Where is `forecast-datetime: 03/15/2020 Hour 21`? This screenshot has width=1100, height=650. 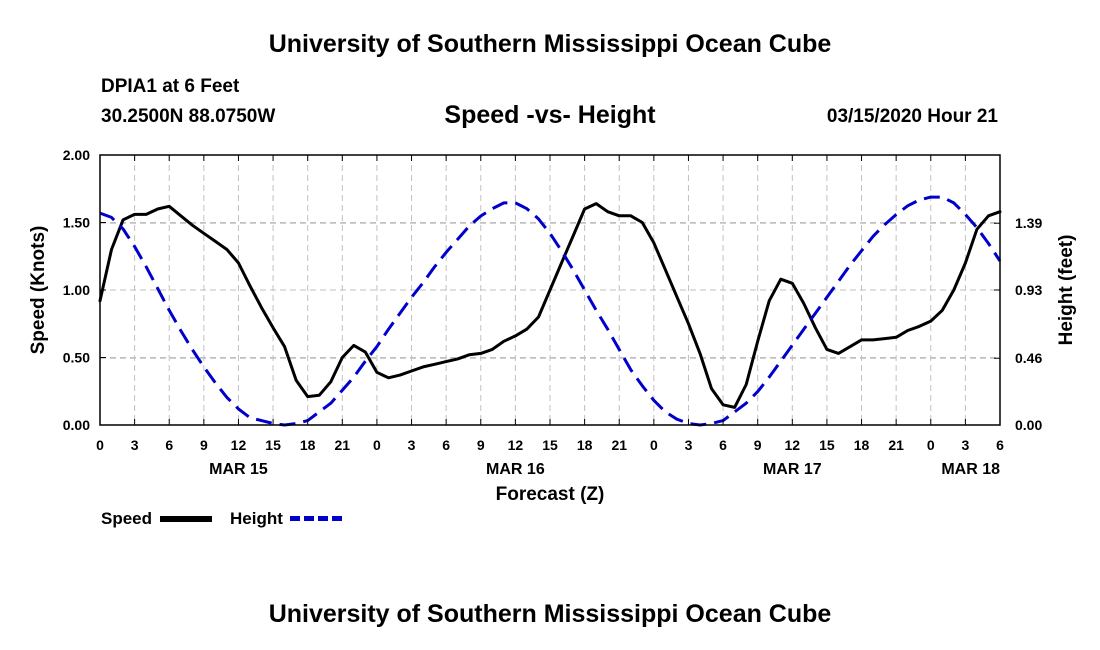
forecast-datetime: 03/15/2020 Hour 21 is located at coordinates (912, 116).